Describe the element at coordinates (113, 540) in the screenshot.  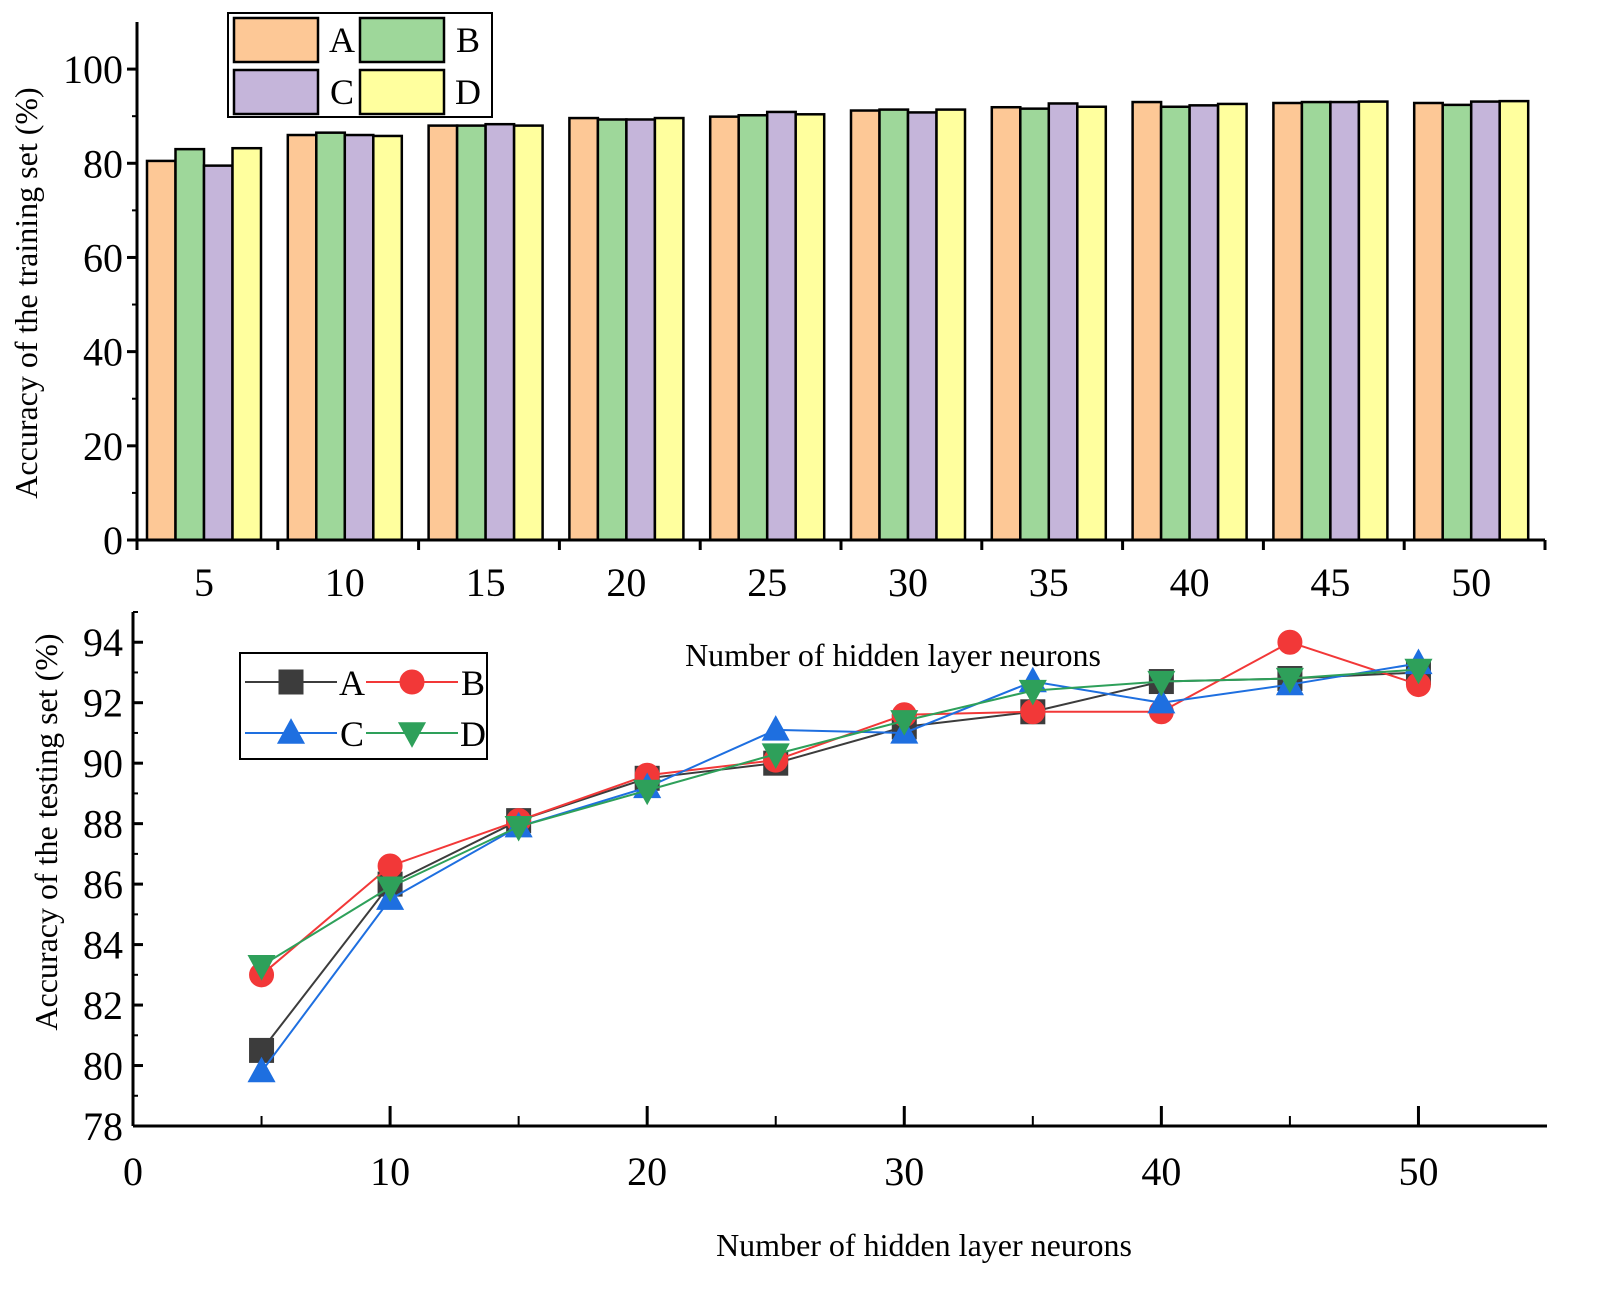
I see `y-tick-label: 0` at that location.